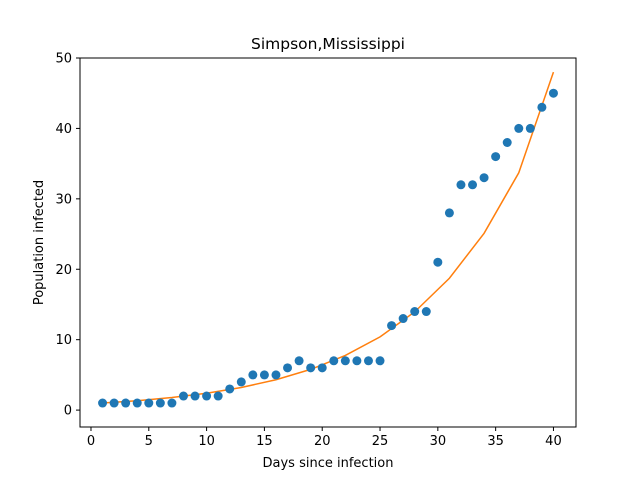 Image resolution: width=640 pixels, height=480 pixels. I want to click on x-tick-label: 20, so click(322, 441).